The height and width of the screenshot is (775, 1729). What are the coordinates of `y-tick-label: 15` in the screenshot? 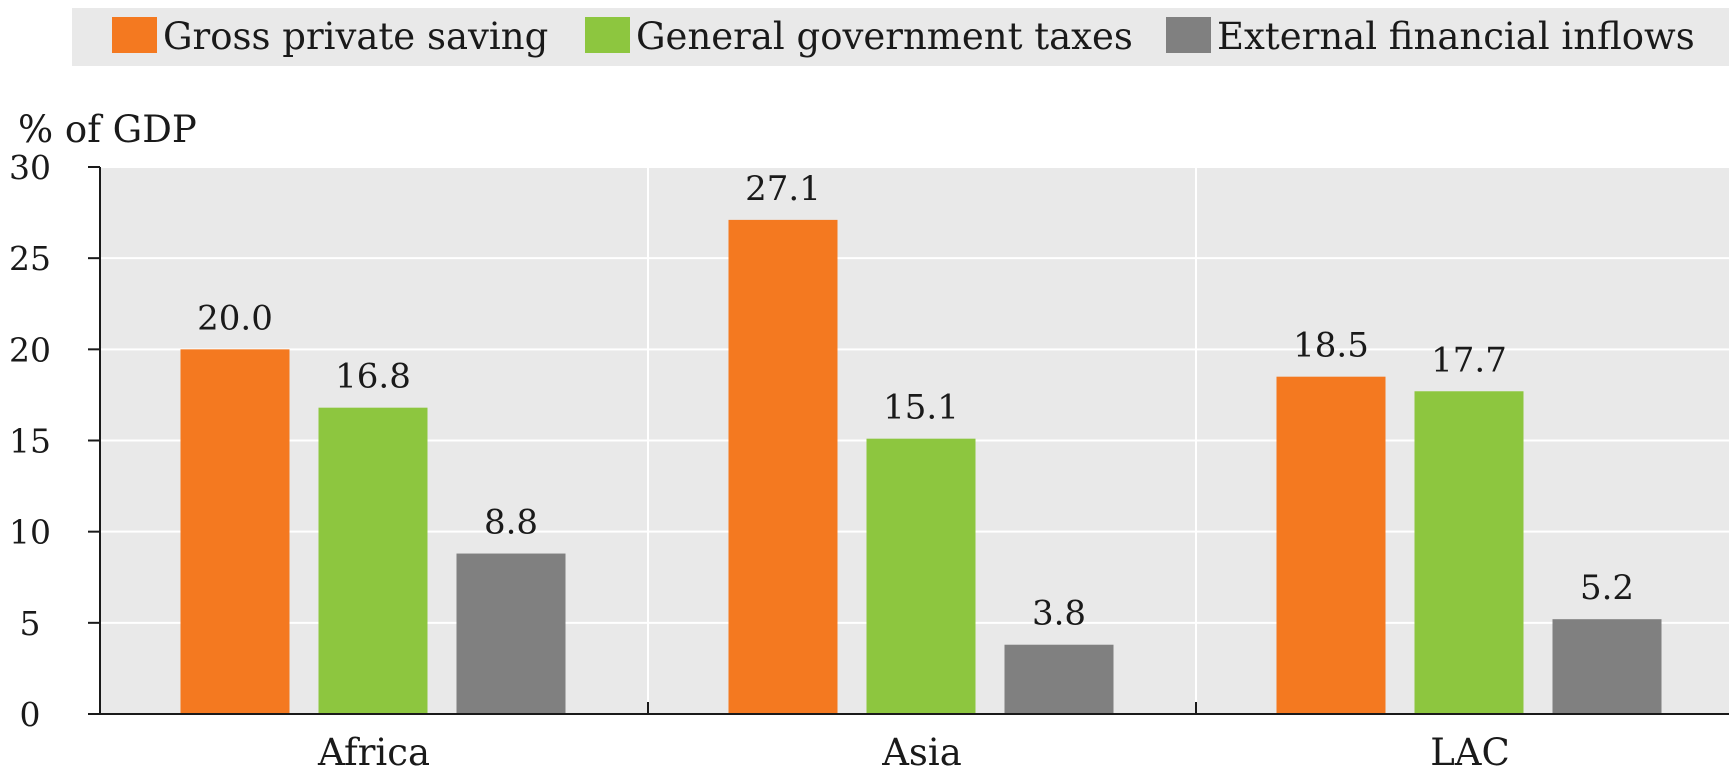 It's located at (30, 441).